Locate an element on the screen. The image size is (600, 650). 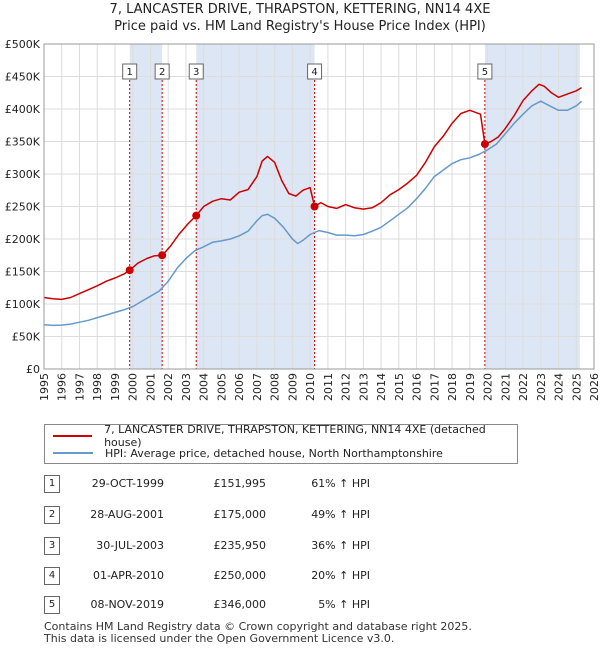
transaction-date: 28-AUG-2001 is located at coordinates (127, 514).